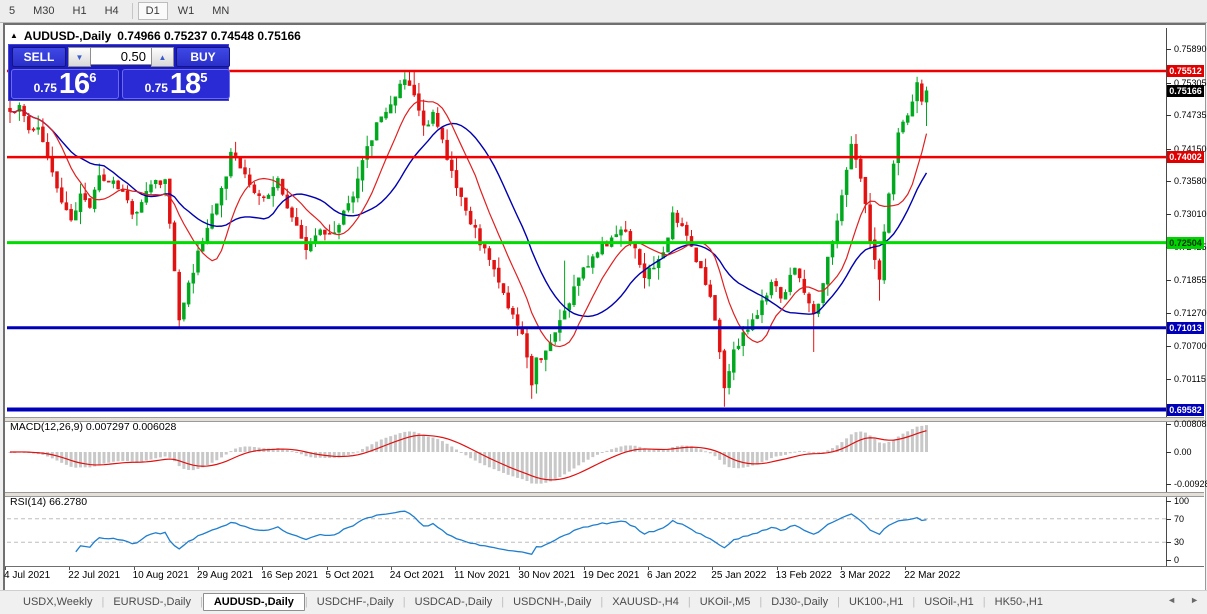 The image size is (1207, 614). Describe the element at coordinates (160, 575) in the screenshot. I see `date-label: 10 Aug 2021` at that location.